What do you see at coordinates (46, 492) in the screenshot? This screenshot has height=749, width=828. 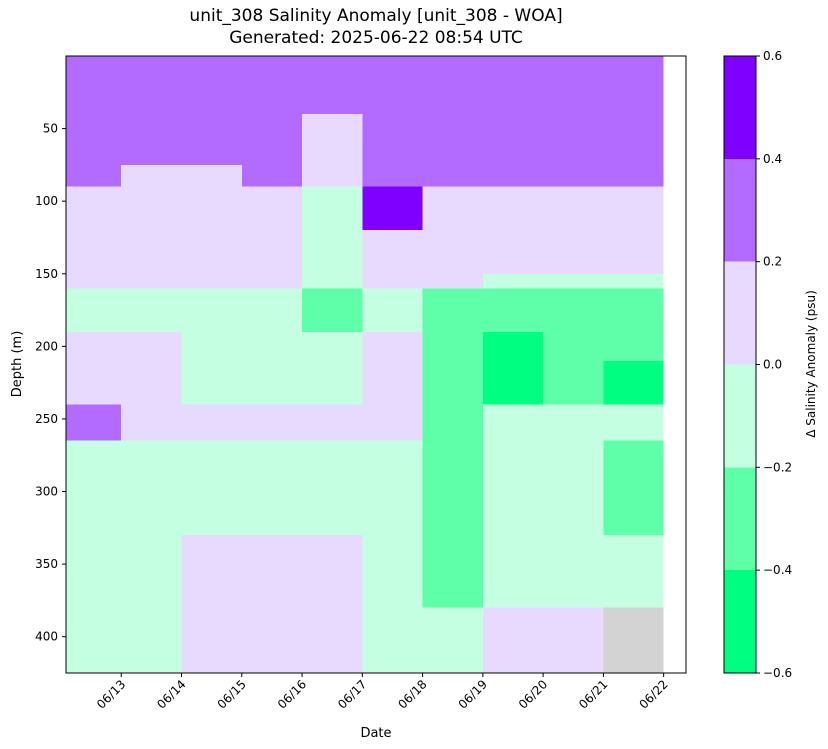 I see `y-tick-label: 300` at bounding box center [46, 492].